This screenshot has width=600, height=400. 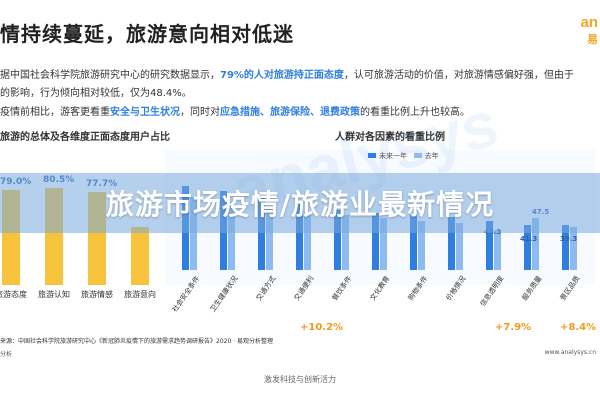 I want to click on logo-sub: 易, so click(x=592, y=40).